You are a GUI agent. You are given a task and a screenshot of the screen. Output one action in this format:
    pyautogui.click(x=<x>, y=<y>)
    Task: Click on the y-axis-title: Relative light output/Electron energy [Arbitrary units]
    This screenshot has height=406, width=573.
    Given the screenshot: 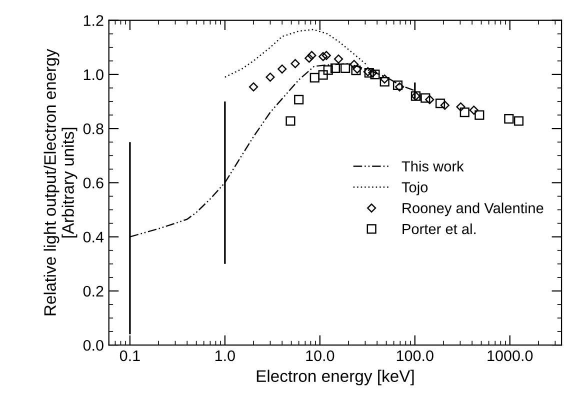 What is the action you would take?
    pyautogui.click(x=61, y=182)
    